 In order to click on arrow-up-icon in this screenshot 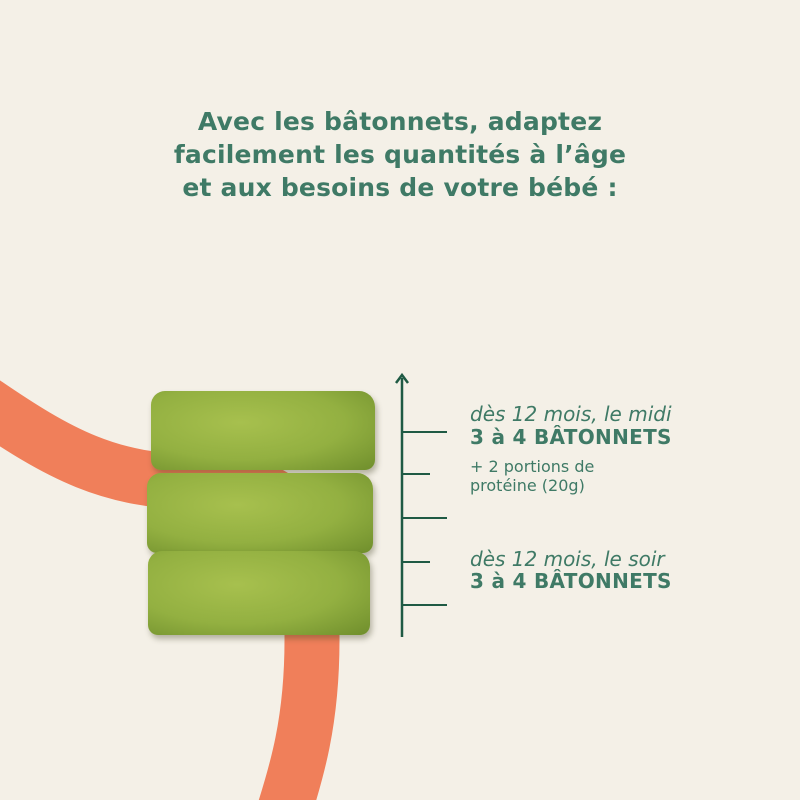, I will do `click(402, 378)`.